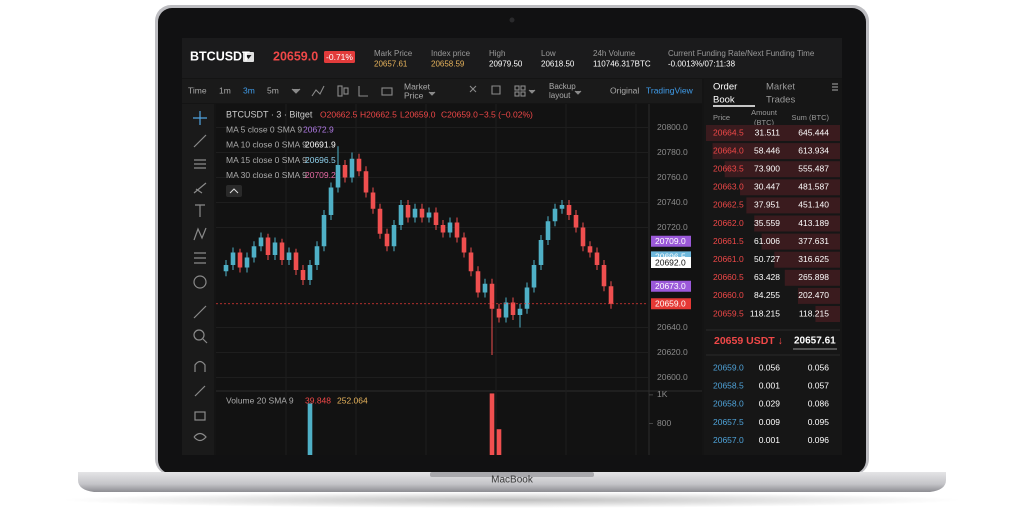 The image size is (1024, 512). I want to click on ask-sum: 316.625, so click(813, 259).